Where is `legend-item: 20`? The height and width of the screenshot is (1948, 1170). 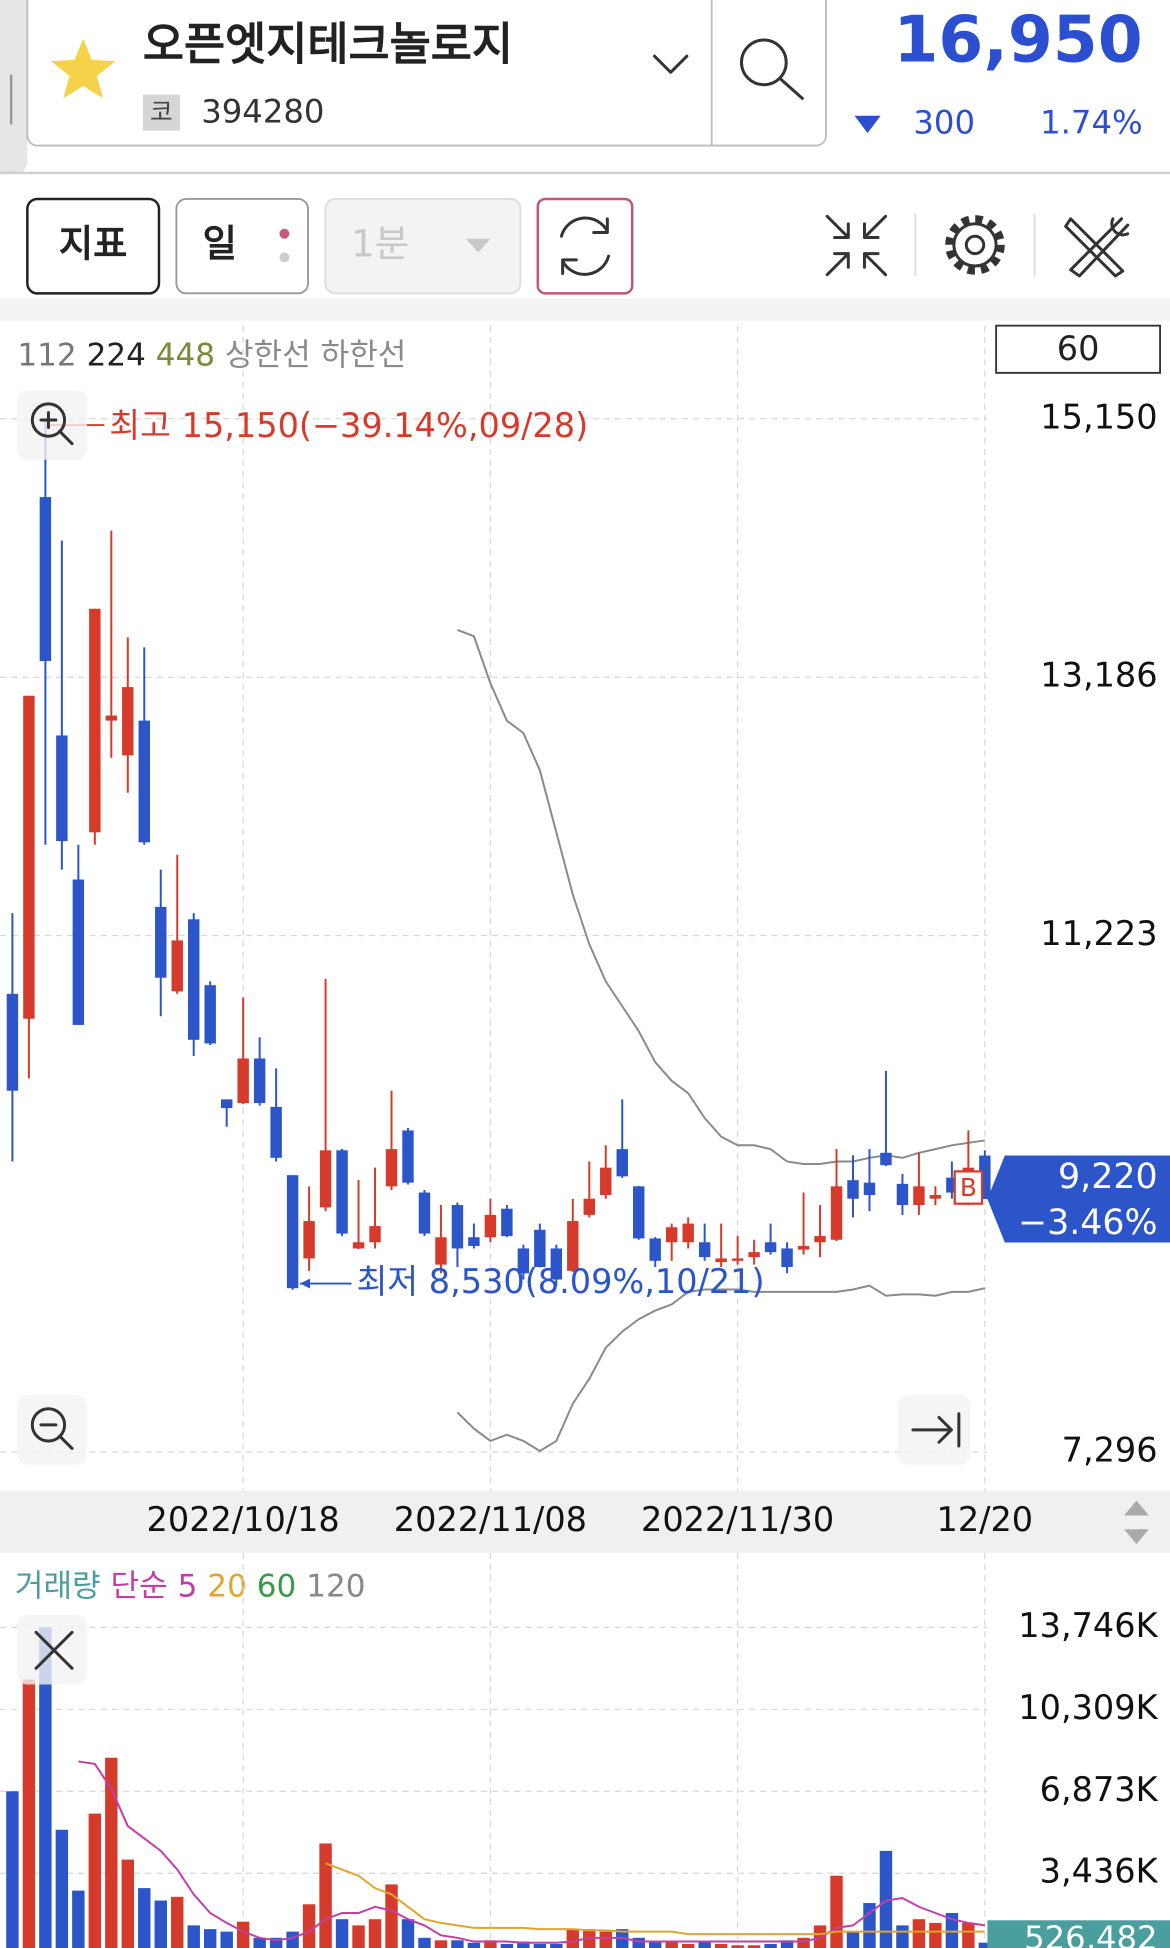 legend-item: 20 is located at coordinates (227, 1587).